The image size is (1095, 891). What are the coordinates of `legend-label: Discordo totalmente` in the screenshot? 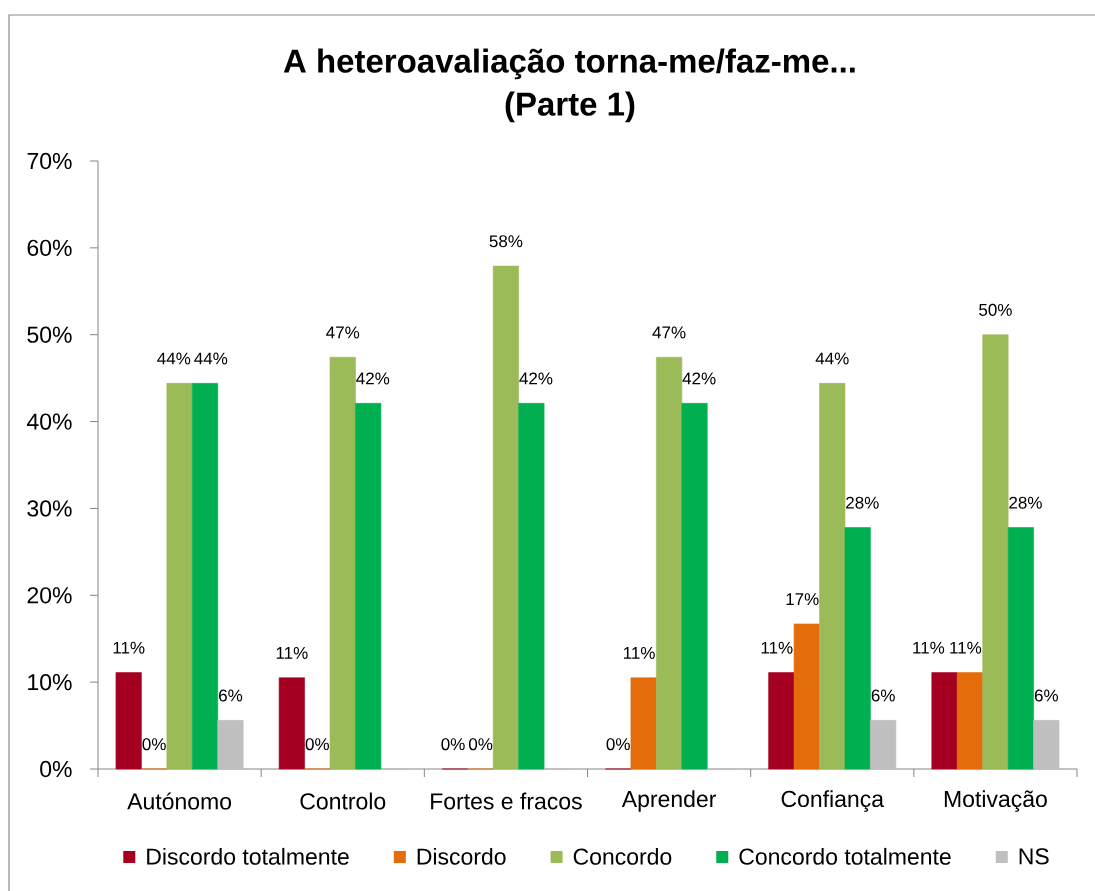 It's located at (248, 856).